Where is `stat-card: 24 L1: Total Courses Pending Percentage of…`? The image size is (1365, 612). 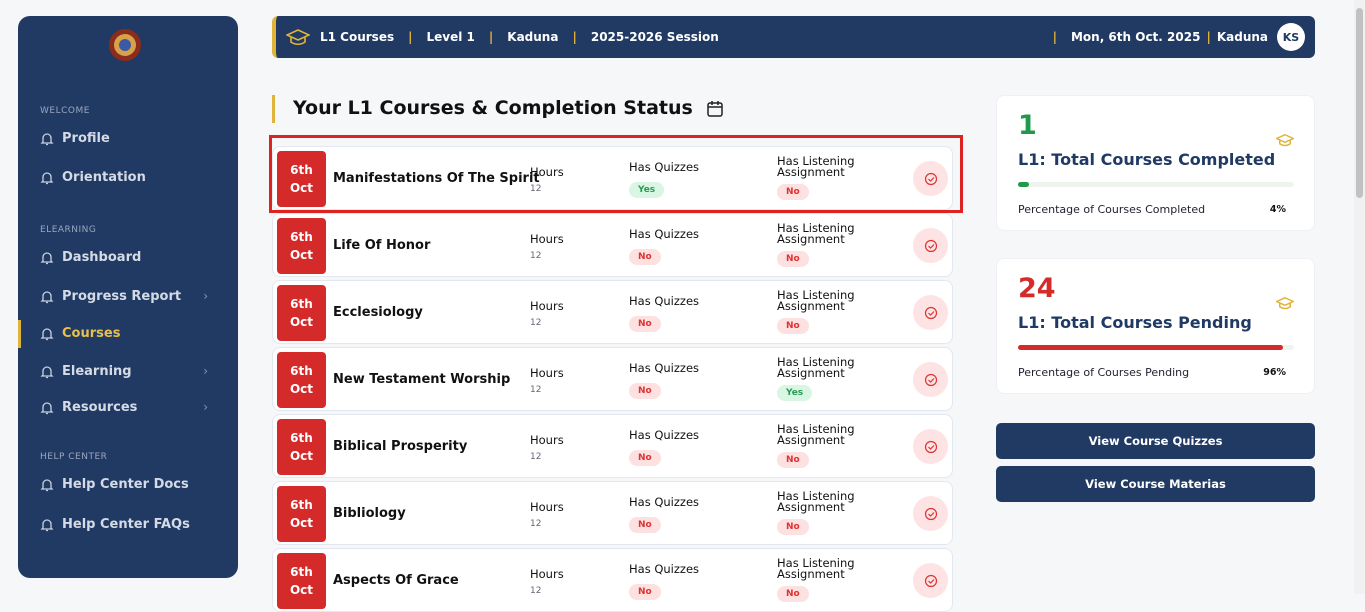 stat-card: 24 L1: Total Courses Pending Percentage of… is located at coordinates (1155, 326).